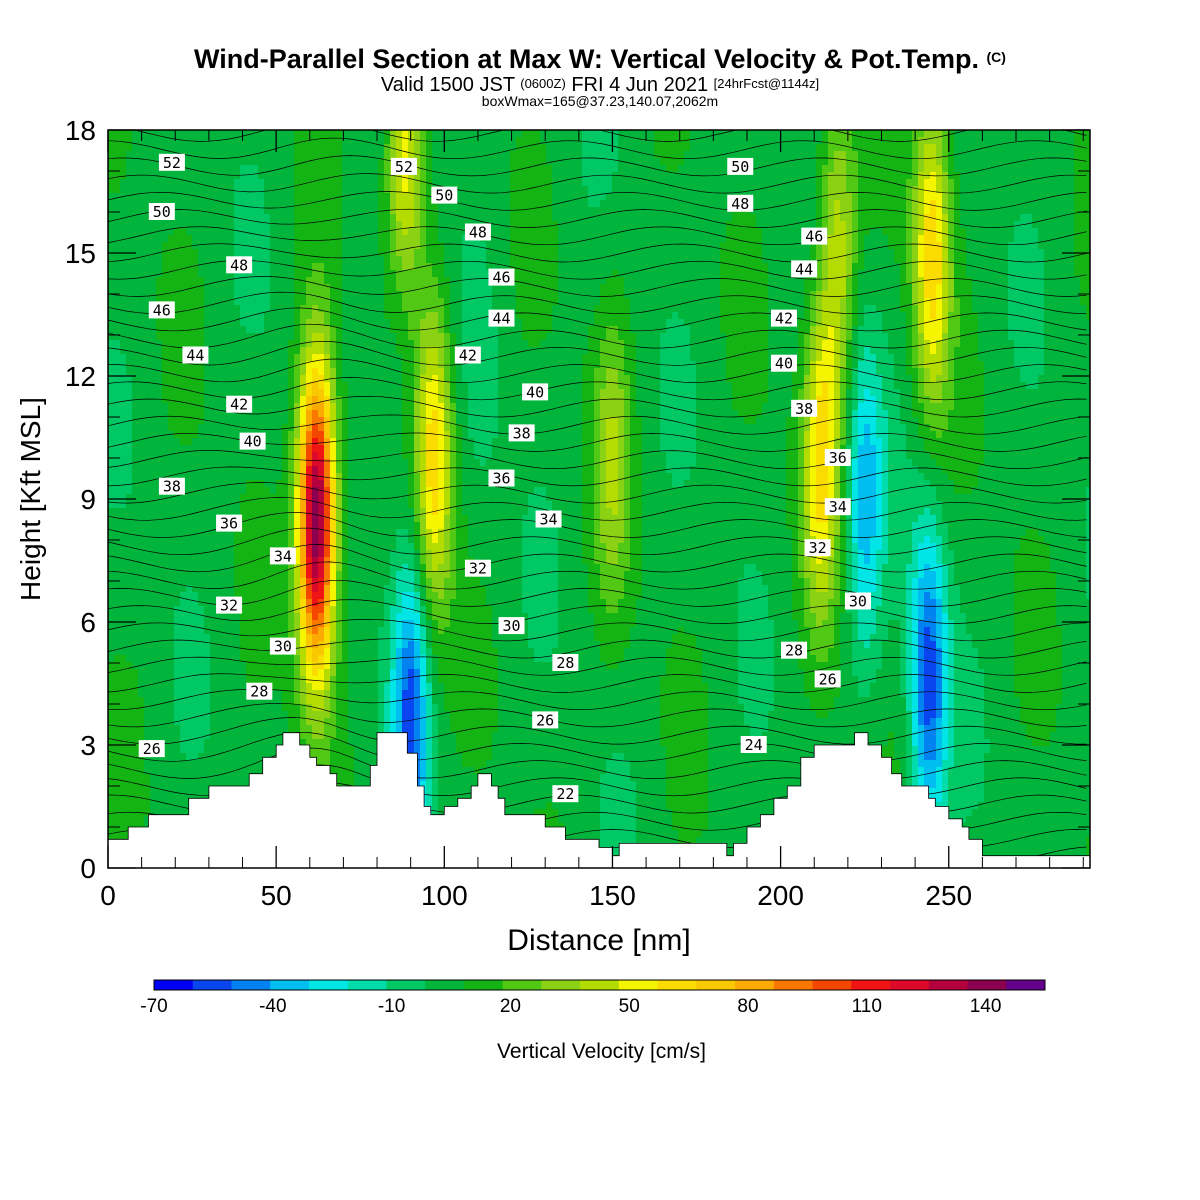 The height and width of the screenshot is (1200, 1200). What do you see at coordinates (80, 130) in the screenshot?
I see `y-tick-label: 18` at bounding box center [80, 130].